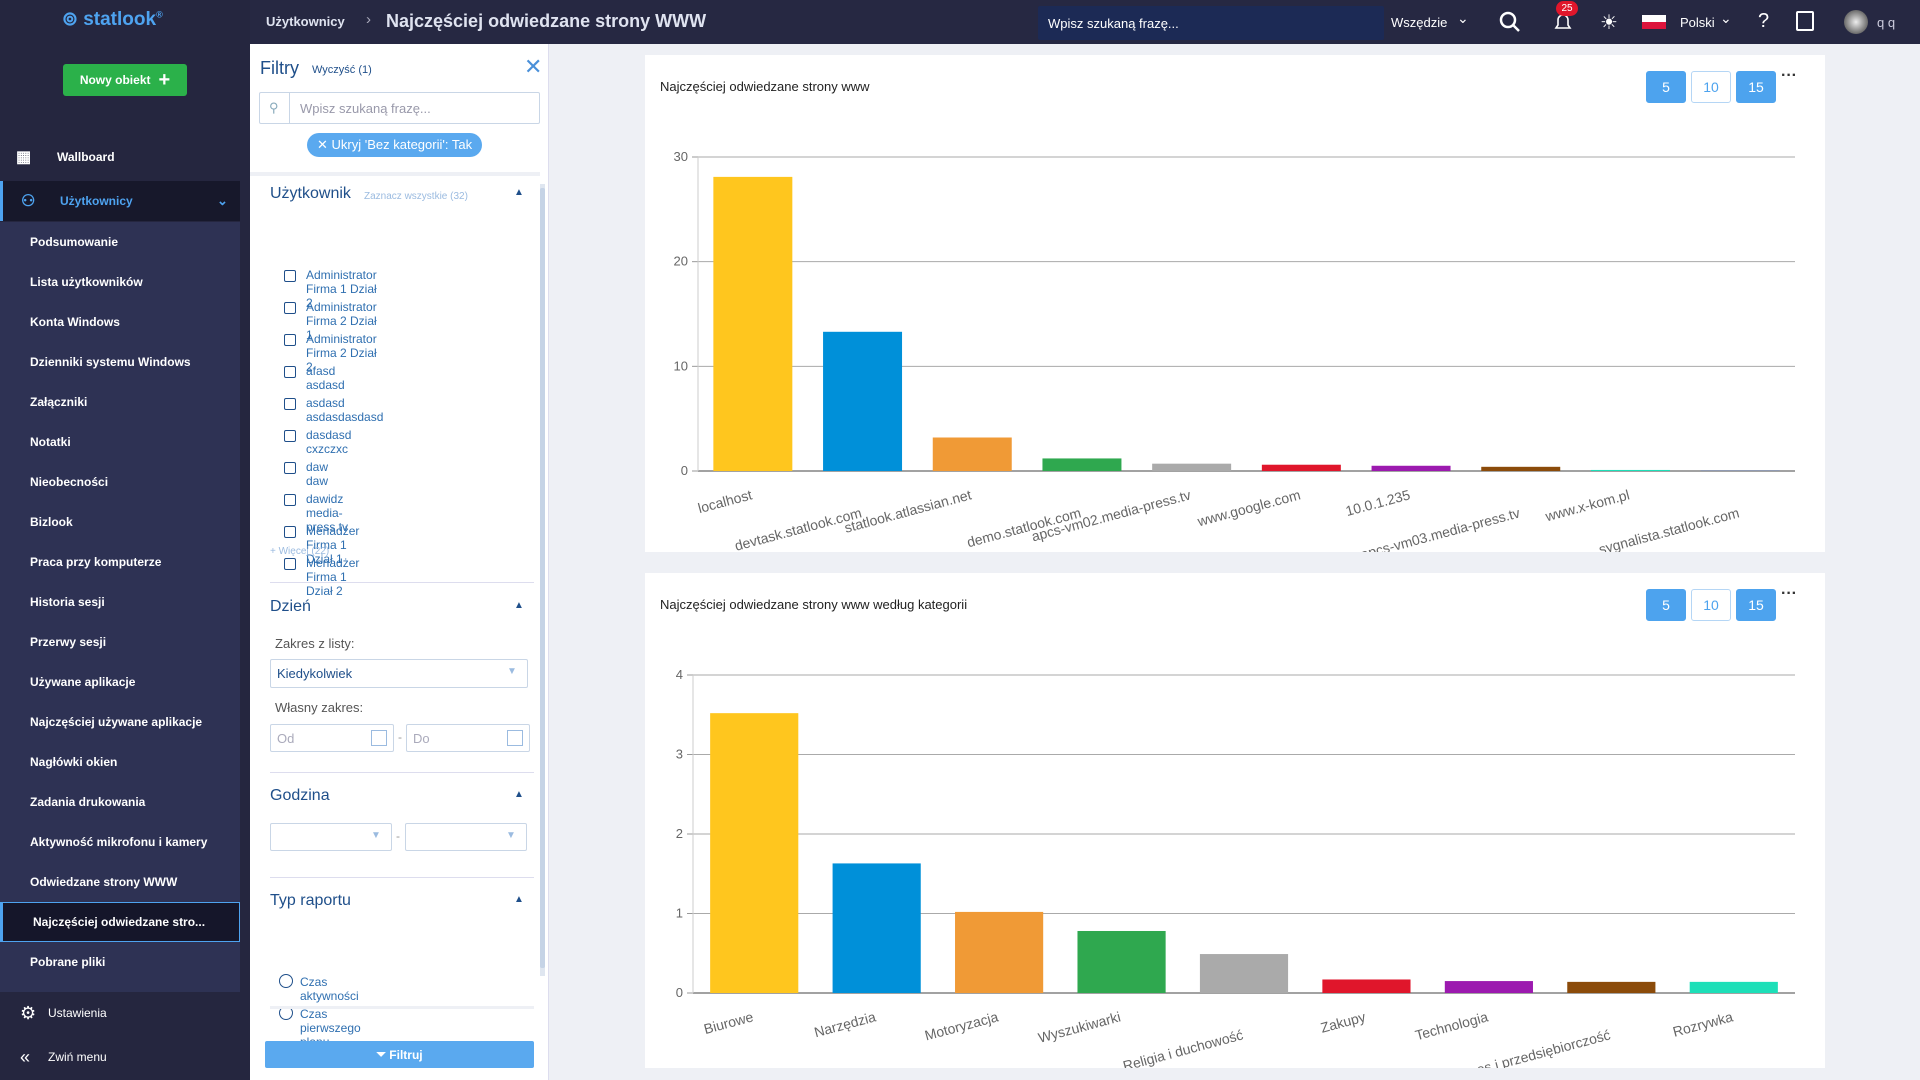 Image resolution: width=1920 pixels, height=1080 pixels. I want to click on select-all: Zaznacz wszystkie (32), so click(416, 196).